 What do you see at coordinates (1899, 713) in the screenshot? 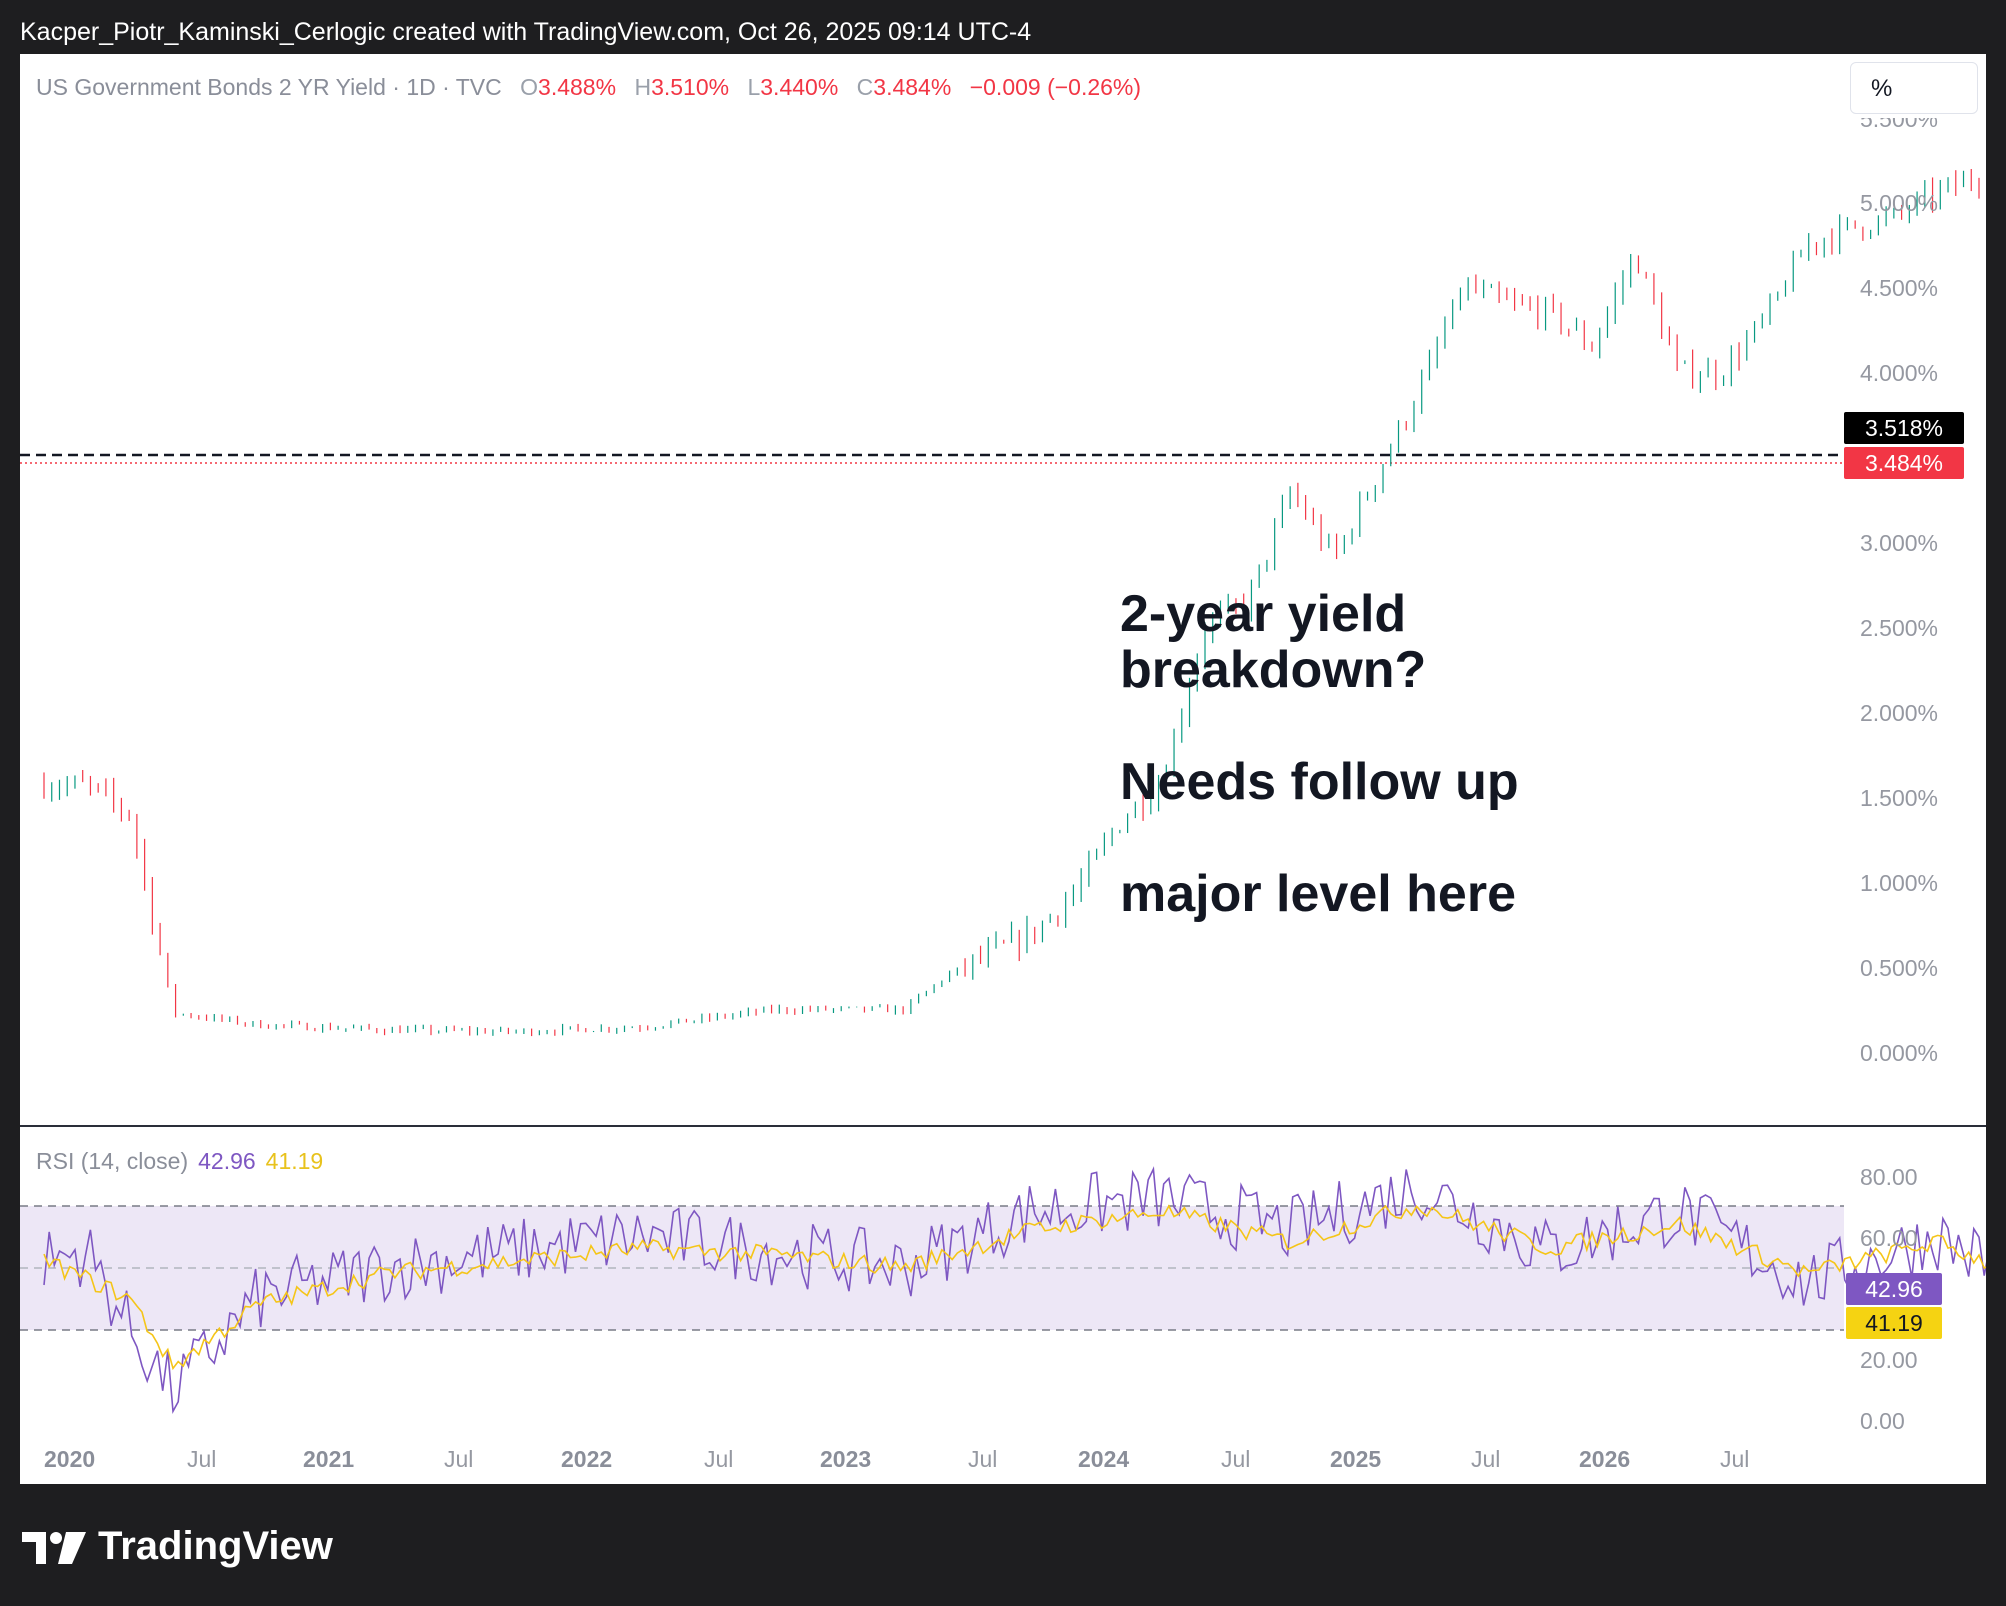
I see `price-axis-label: 2.000%` at bounding box center [1899, 713].